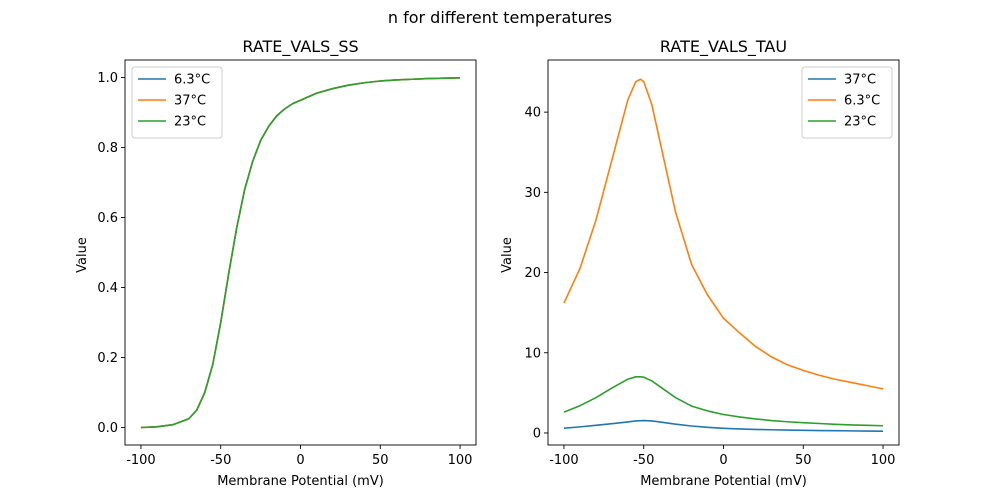 The width and height of the screenshot is (1000, 500). I want to click on y-tick-label: 0, so click(537, 433).